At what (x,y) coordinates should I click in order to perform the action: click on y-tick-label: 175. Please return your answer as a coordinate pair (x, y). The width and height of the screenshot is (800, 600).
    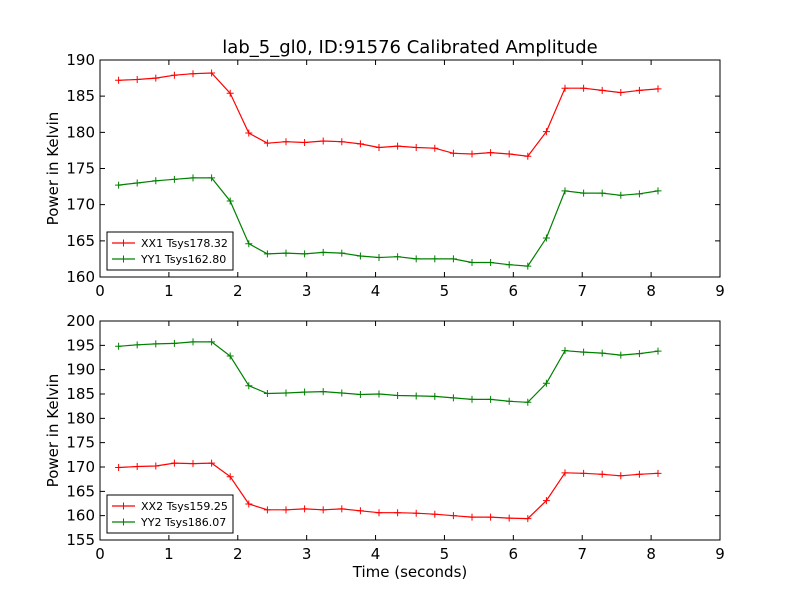
    Looking at the image, I should click on (80, 443).